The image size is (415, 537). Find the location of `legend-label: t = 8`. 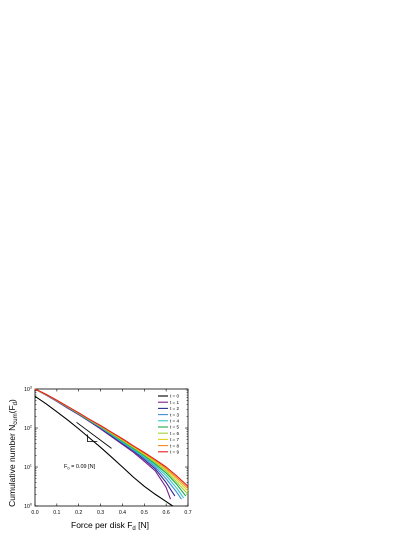

legend-label: t = 8 is located at coordinates (175, 445).